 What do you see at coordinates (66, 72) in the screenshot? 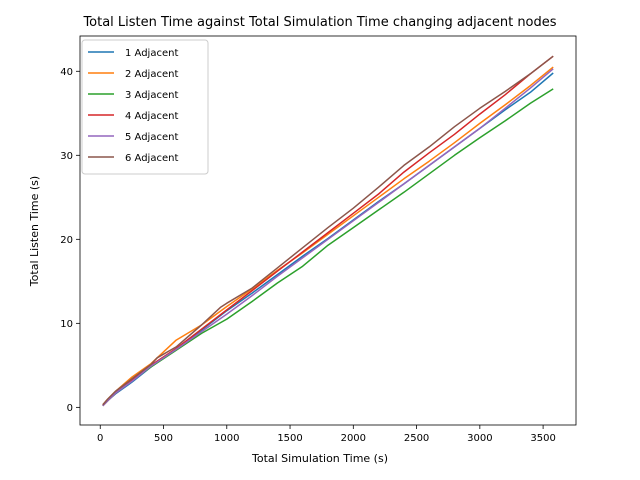
I see `y-tick-label: 40` at bounding box center [66, 72].